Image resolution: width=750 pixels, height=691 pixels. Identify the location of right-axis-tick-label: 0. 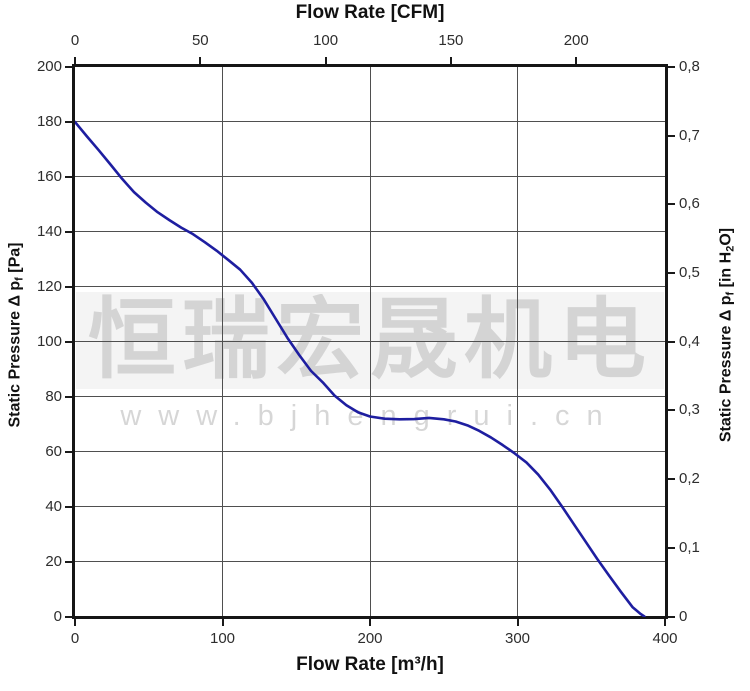
(683, 616).